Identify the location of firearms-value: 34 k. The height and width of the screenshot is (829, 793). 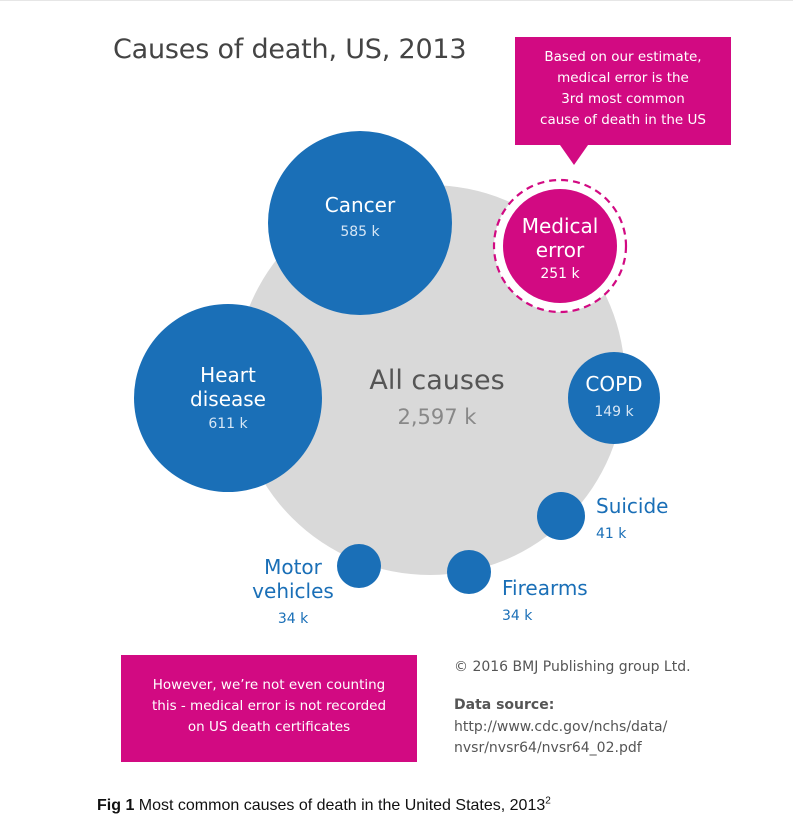
(517, 616).